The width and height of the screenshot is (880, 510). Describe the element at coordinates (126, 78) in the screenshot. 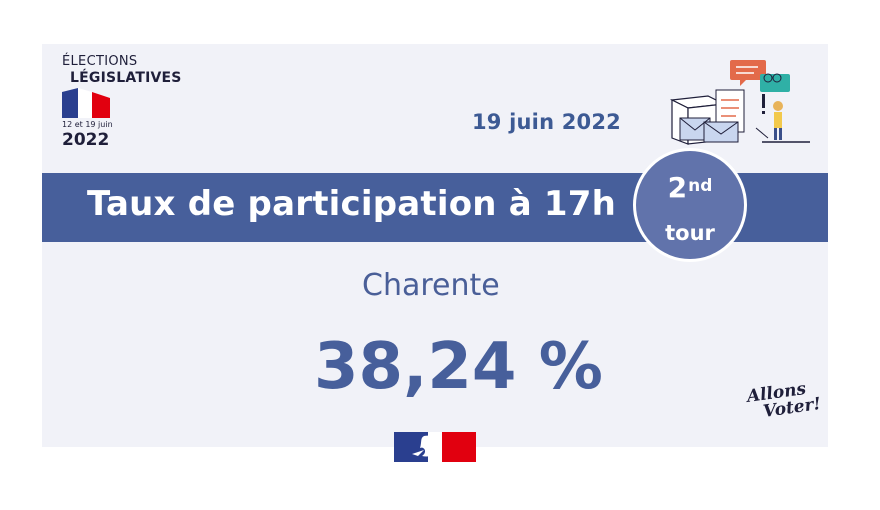

I see `logo-line-legislatives: LÉGISLATIVES` at that location.